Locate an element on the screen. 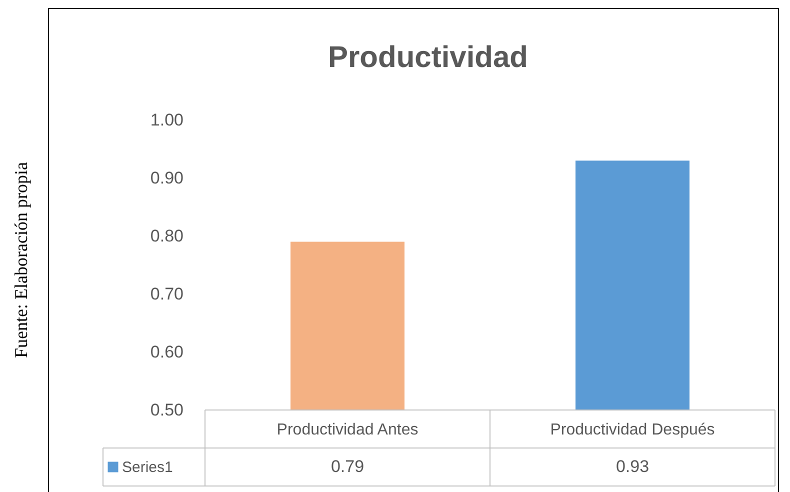 This screenshot has height=492, width=790. x-tick-label: Productividad Antes is located at coordinates (347, 430).